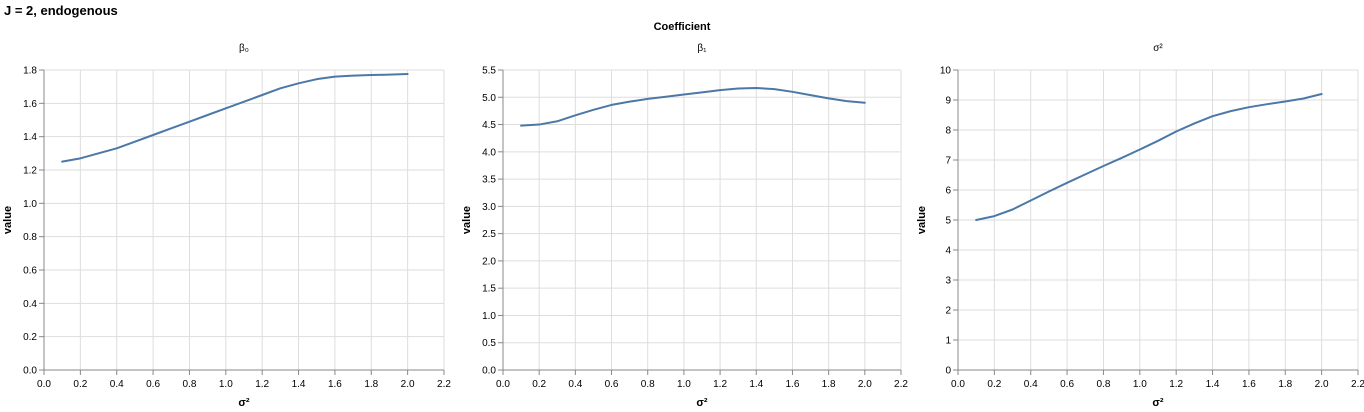 The width and height of the screenshot is (1364, 412). I want to click on panel-title: σ², so click(1158, 48).